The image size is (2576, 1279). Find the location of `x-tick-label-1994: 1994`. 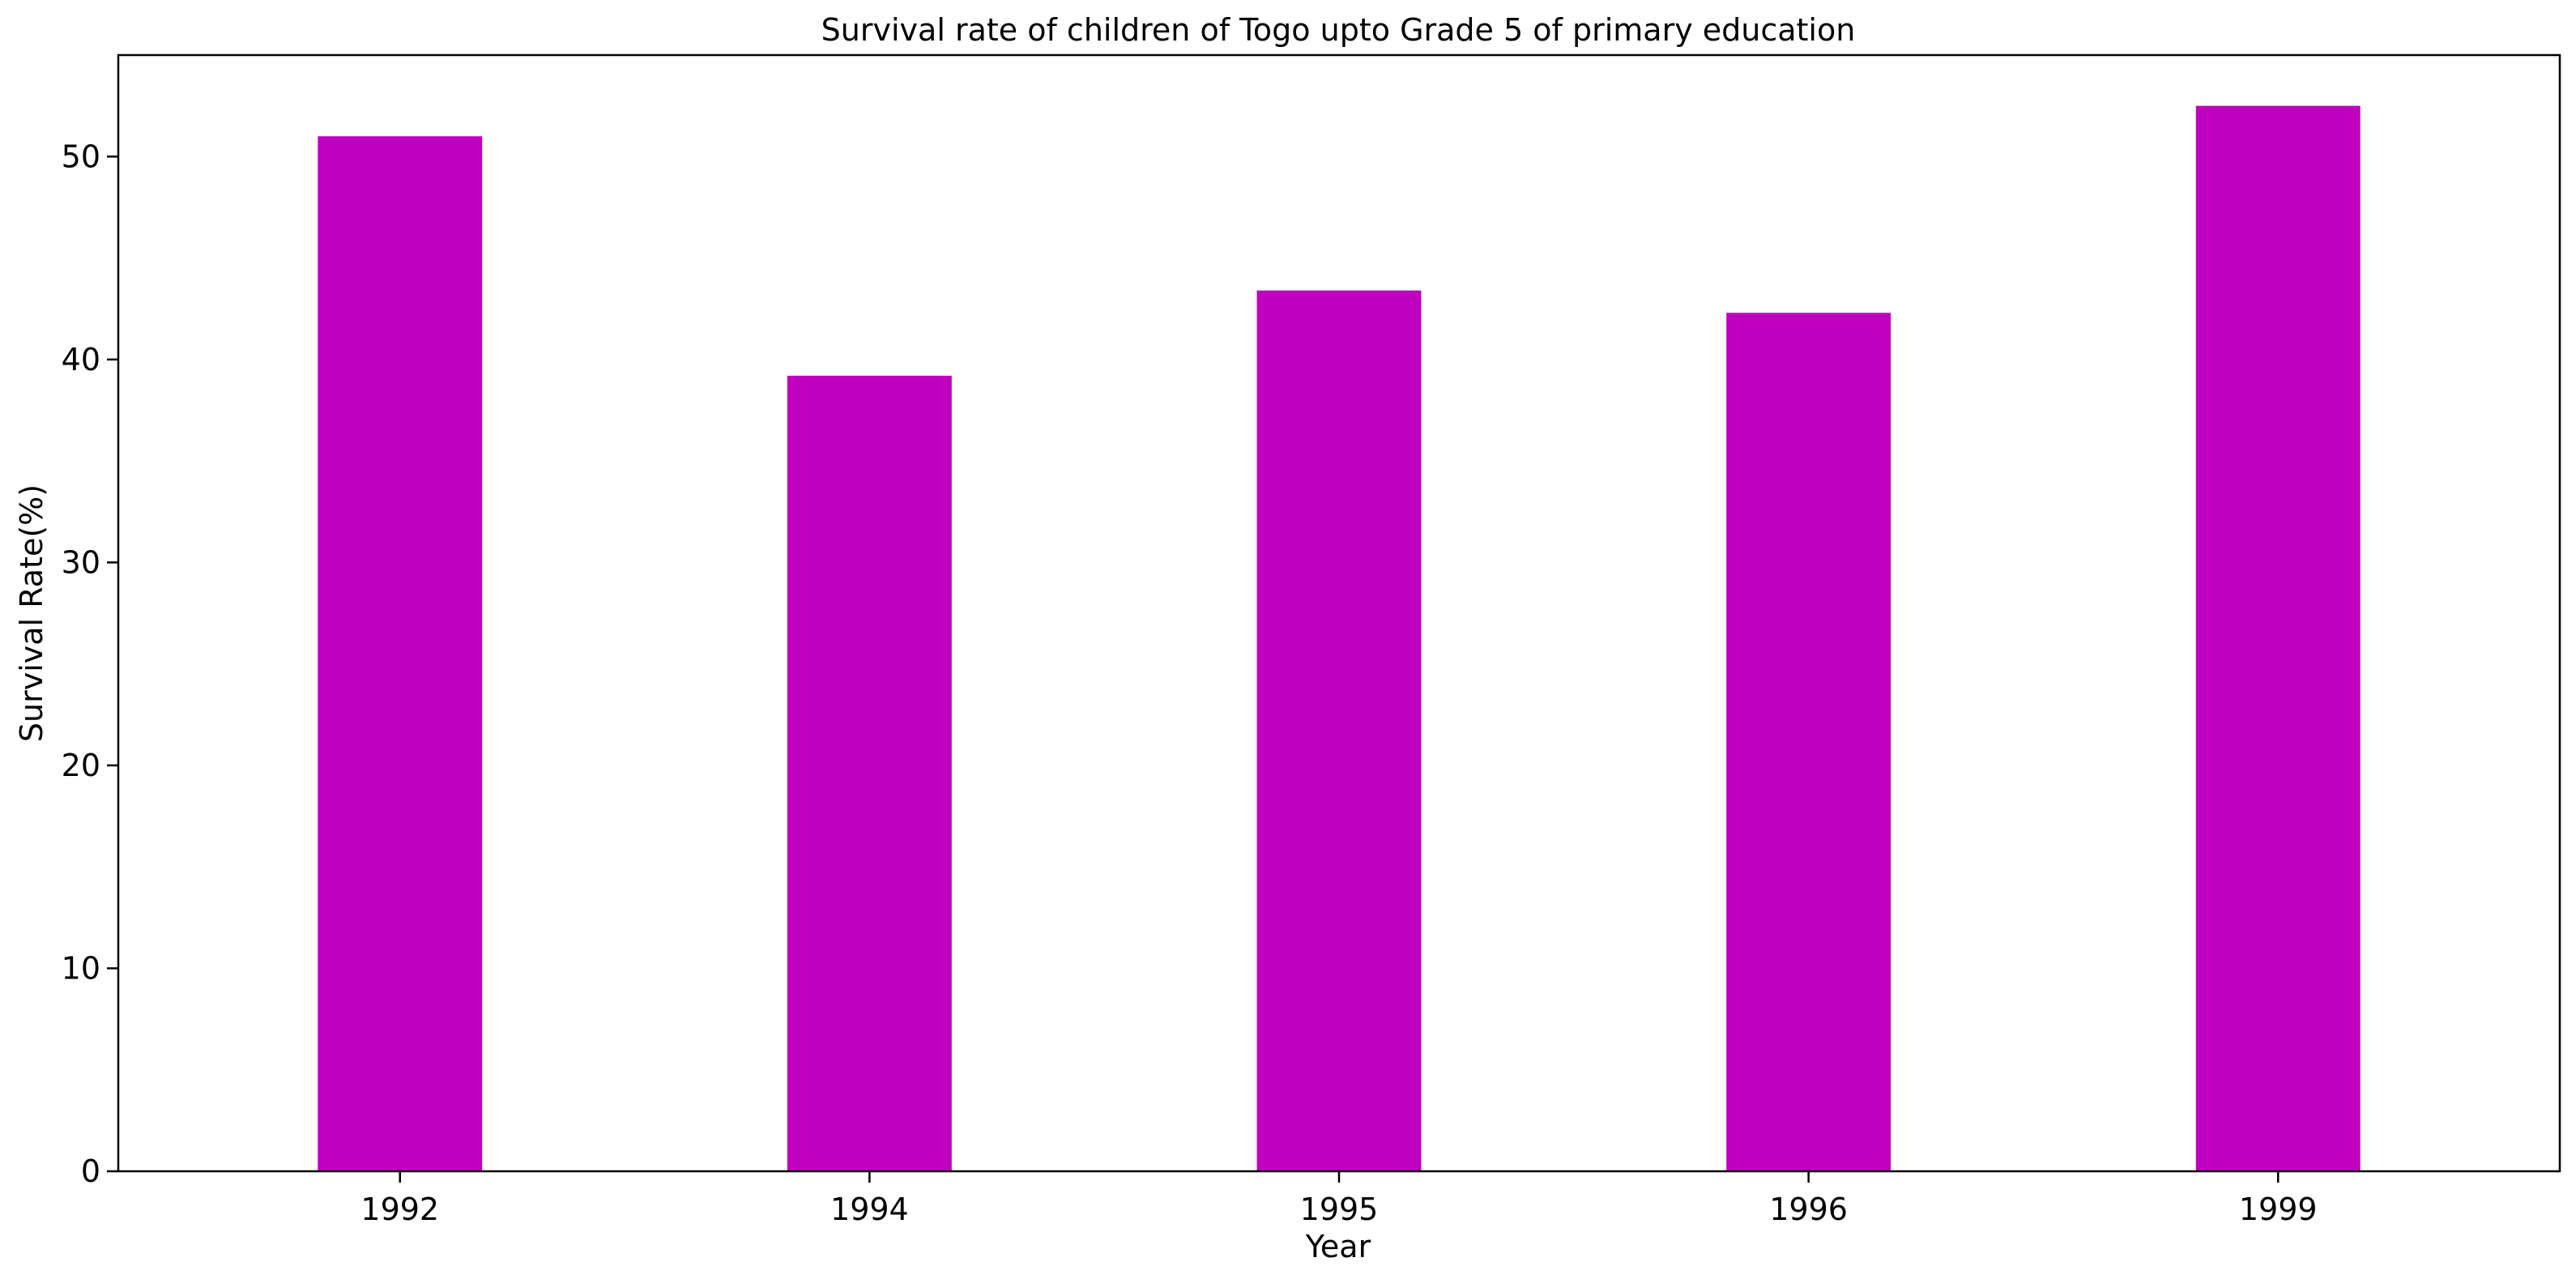

x-tick-label-1994: 1994 is located at coordinates (869, 1209).